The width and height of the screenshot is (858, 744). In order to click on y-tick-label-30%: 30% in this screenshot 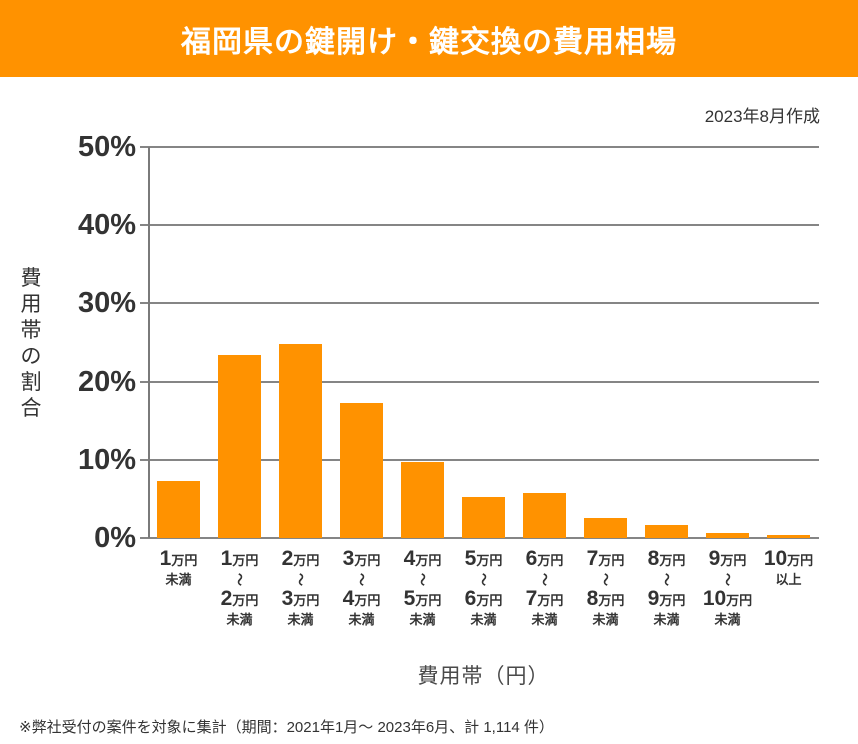, I will do `click(106, 303)`.